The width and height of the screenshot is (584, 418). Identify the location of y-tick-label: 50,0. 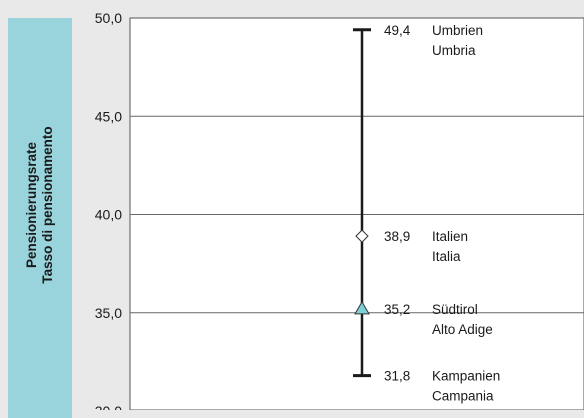
(108, 18).